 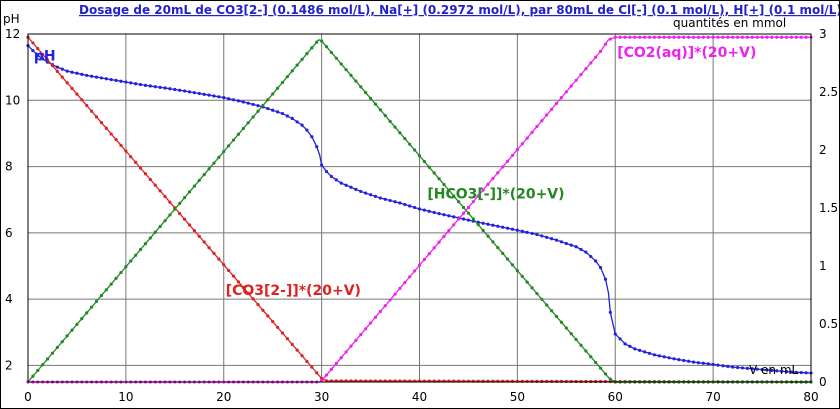 What do you see at coordinates (9, 233) in the screenshot?
I see `y-tick-label: 6` at bounding box center [9, 233].